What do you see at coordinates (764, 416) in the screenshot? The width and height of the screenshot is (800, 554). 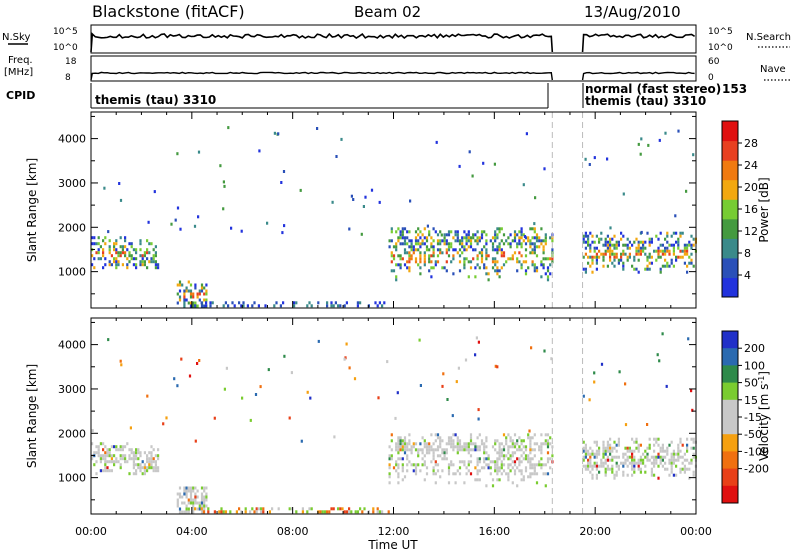 I see `velocity-colorbar-label: Velocity [m s-1]` at bounding box center [764, 416].